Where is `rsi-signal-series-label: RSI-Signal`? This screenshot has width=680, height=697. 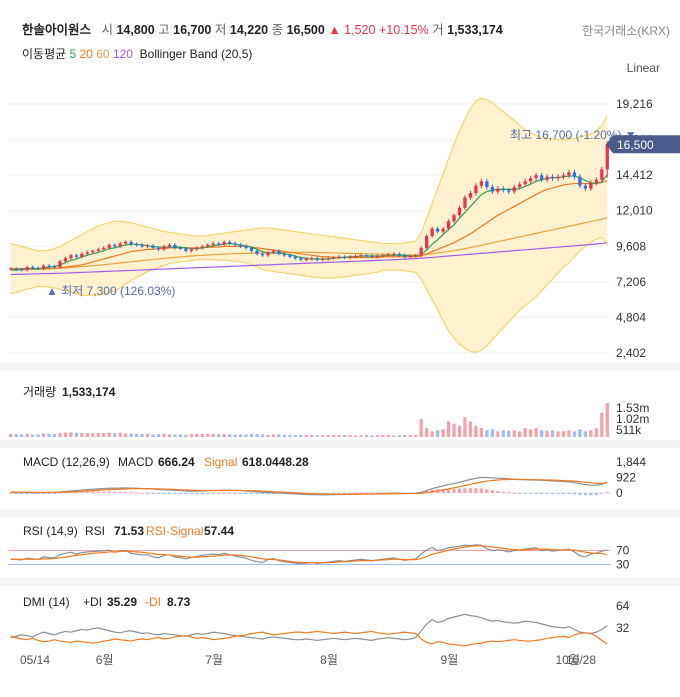
rsi-signal-series-label: RSI-Signal is located at coordinates (174, 531).